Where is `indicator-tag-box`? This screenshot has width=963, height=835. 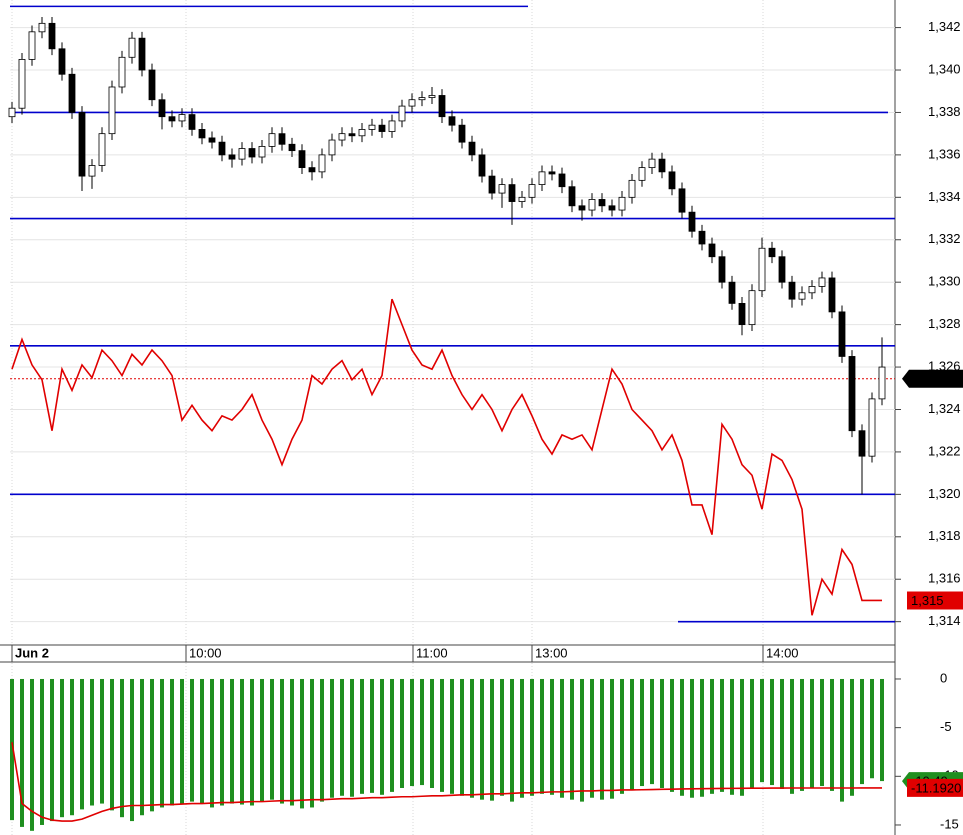 indicator-tag-box is located at coordinates (935, 787).